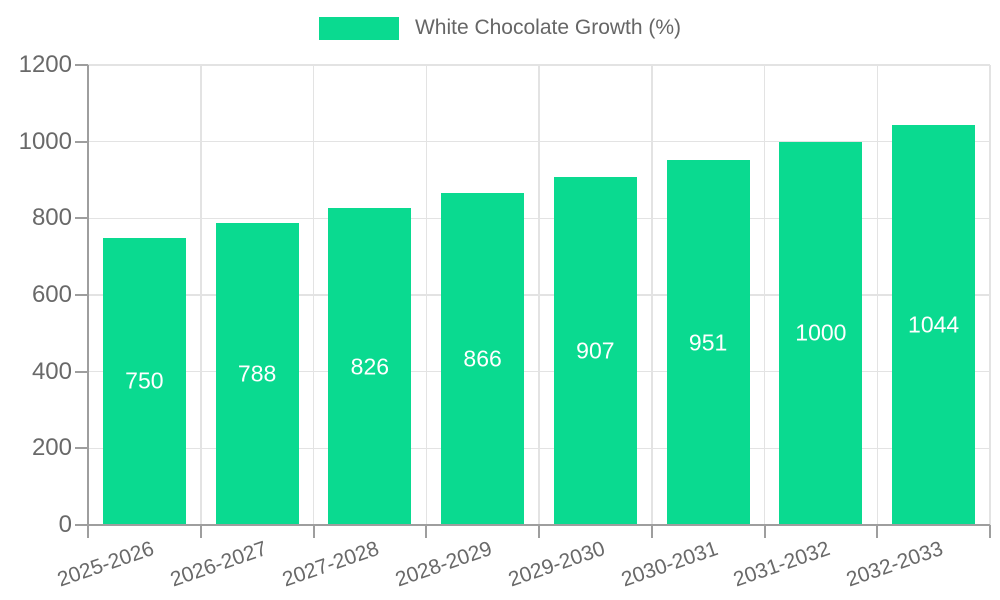 The image size is (1000, 600). I want to click on x-axis-label: 2030-2031, so click(669, 564).